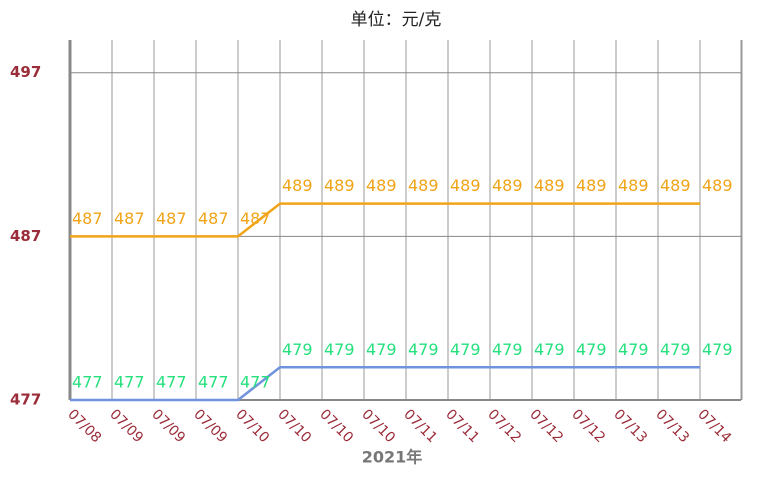 The image size is (772, 483). What do you see at coordinates (25, 400) in the screenshot?
I see `y-tick-label: 477` at bounding box center [25, 400].